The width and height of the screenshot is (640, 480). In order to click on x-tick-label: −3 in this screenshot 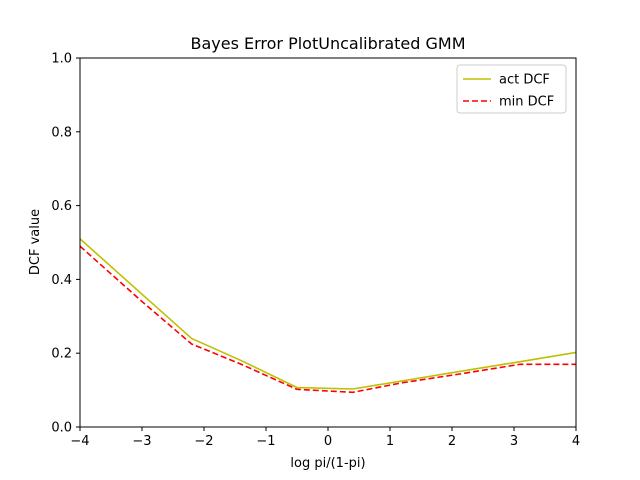, I will do `click(141, 441)`.